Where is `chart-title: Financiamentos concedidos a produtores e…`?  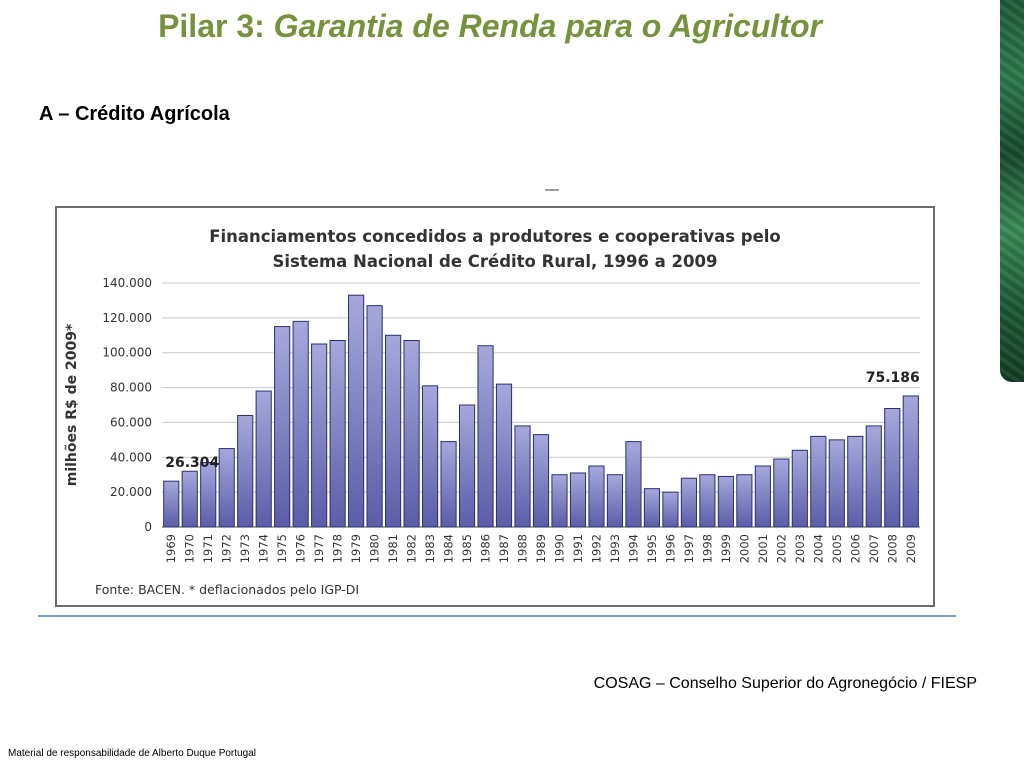
chart-title: Financiamentos concedidos a produtores e… is located at coordinates (495, 249).